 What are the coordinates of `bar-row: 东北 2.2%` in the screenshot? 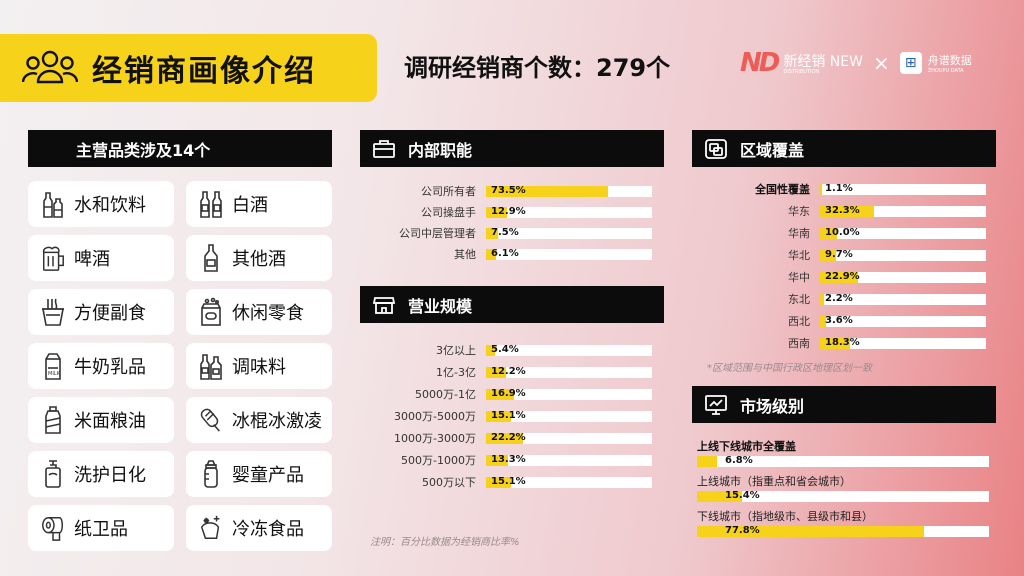 It's located at (839, 299).